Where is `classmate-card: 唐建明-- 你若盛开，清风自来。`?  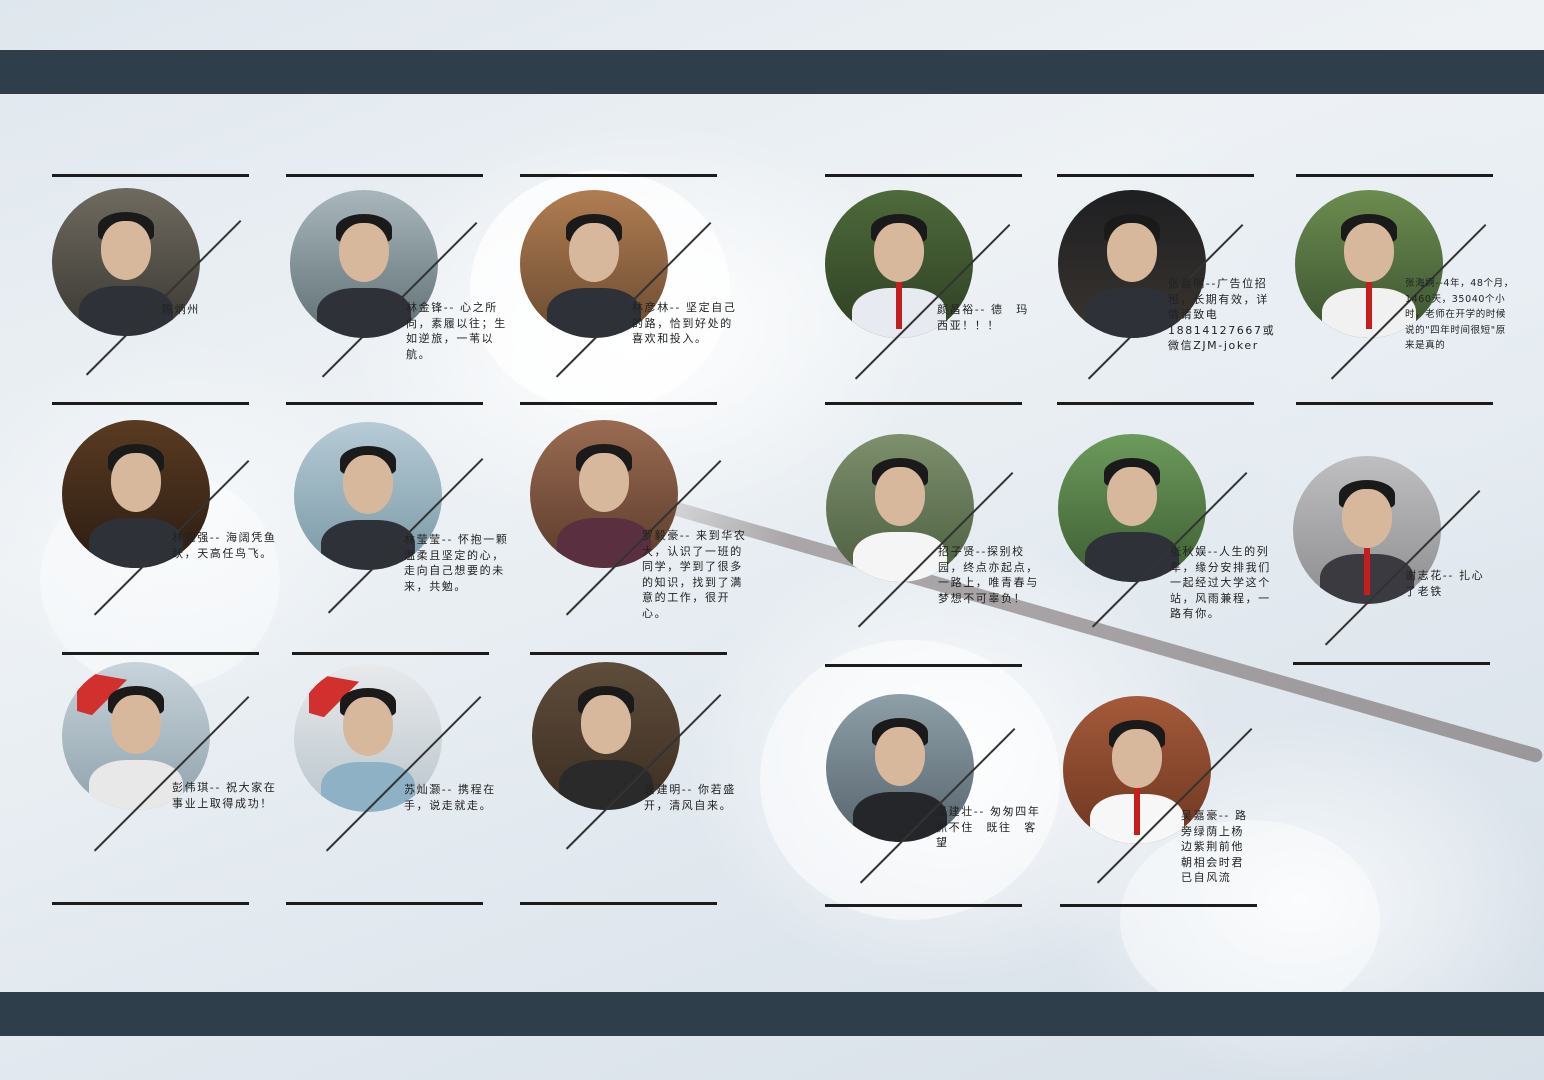
classmate-card: 唐建明-- 你若盛开，清风自来。 is located at coordinates (637, 767).